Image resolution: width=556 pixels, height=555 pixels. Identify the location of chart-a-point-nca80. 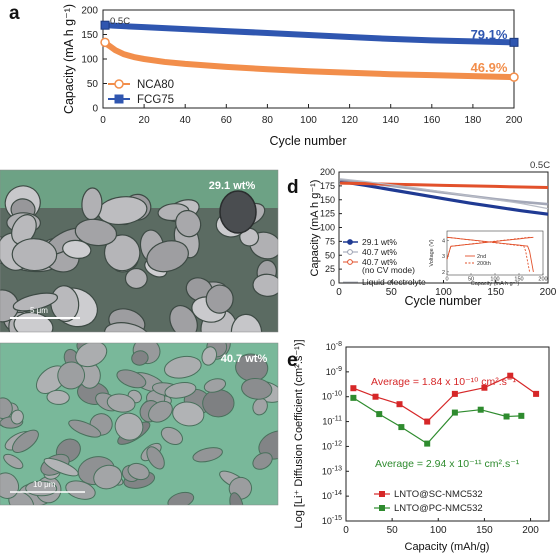
(514, 77).